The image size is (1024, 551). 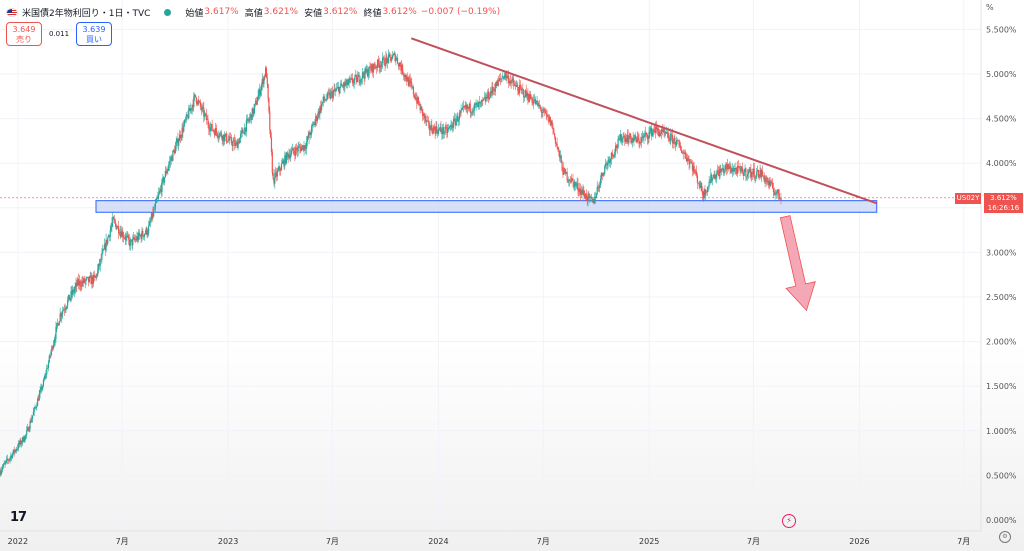 I want to click on y-tick-label: 0.000%, so click(x=1001, y=520).